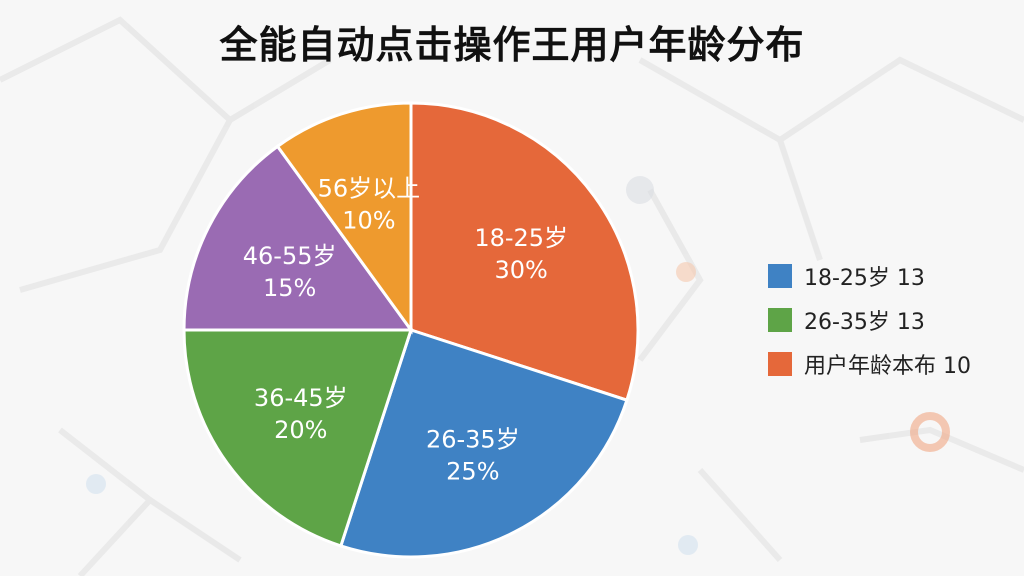  Describe the element at coordinates (864, 278) in the screenshot. I see `legend-label: 18-25岁 13` at that location.